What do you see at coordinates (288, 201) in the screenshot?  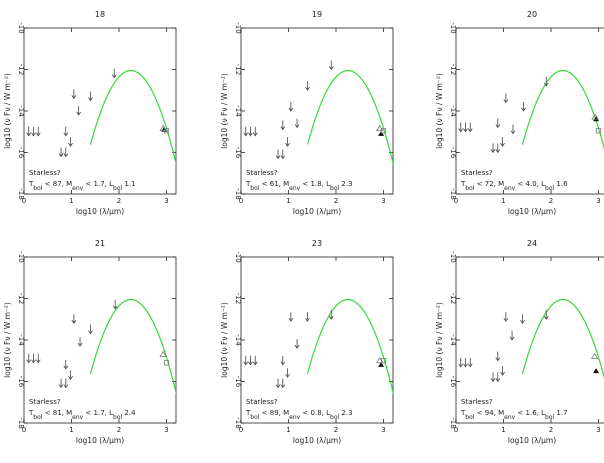 I see `x-tick-label: 1` at bounding box center [288, 201].